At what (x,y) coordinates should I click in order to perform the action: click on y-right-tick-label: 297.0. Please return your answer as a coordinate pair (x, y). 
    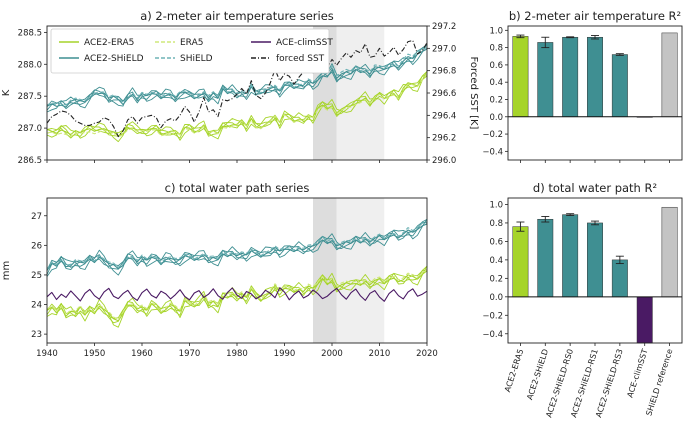
    Looking at the image, I should click on (444, 49).